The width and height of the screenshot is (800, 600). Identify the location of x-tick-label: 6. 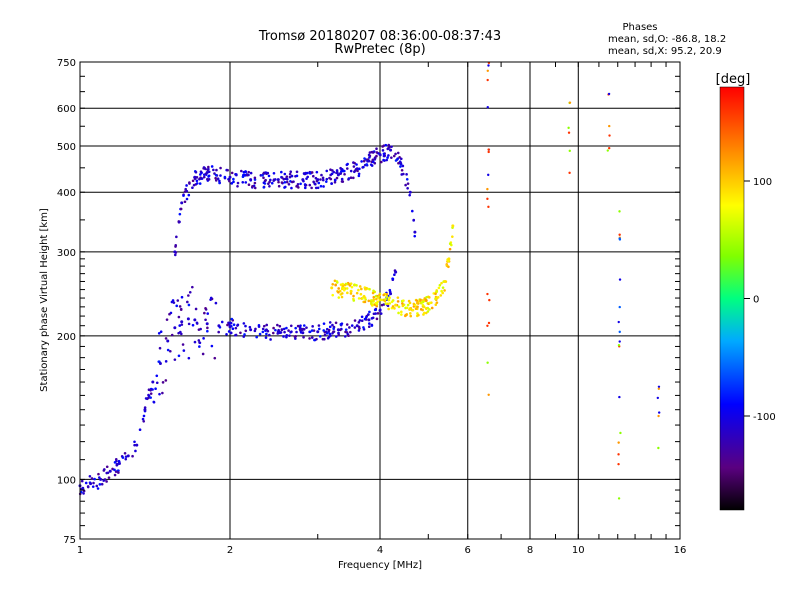
(468, 550).